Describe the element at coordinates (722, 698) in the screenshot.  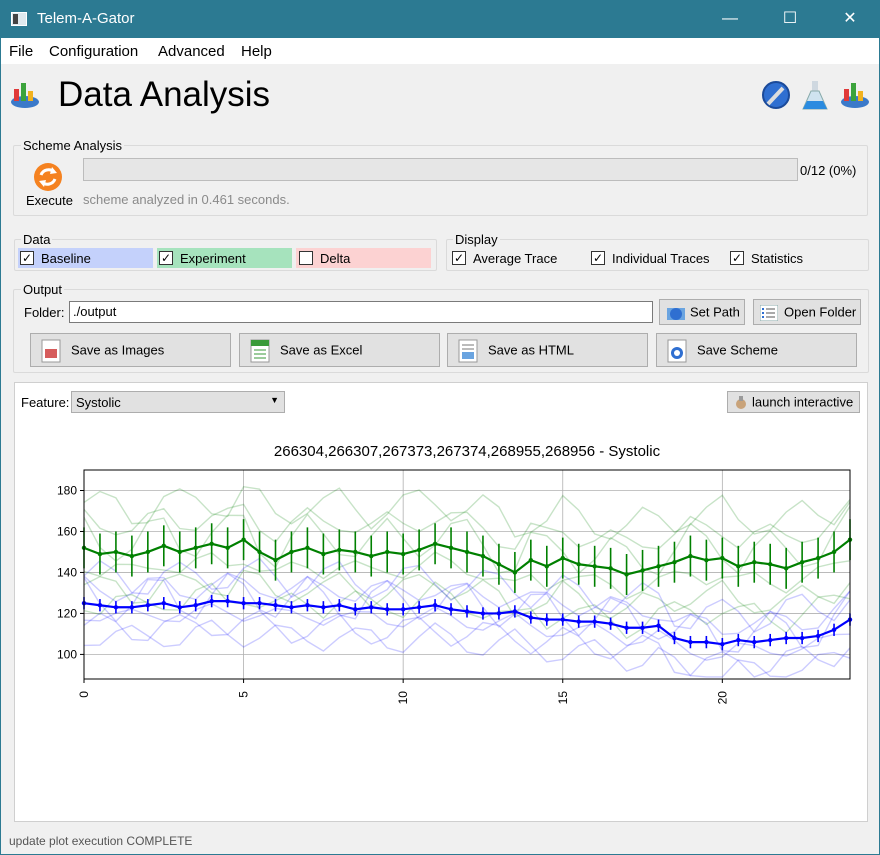
I see `x-tick-label: 20` at that location.